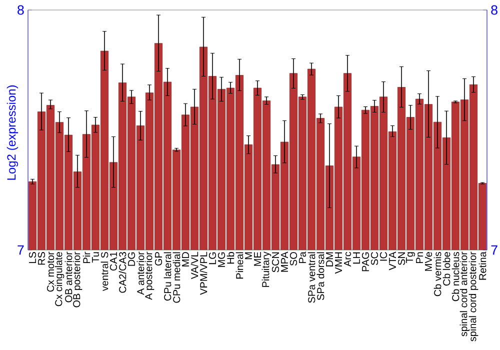  Describe the element at coordinates (122, 272) in the screenshot. I see `x-tick-label: CA2/CA3` at that location.